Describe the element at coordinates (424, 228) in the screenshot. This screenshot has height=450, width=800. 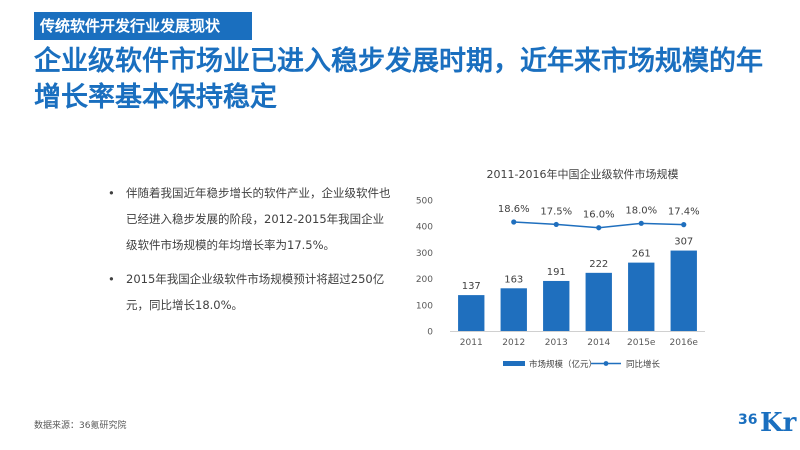
I see `y-tick-label: 400` at that location.